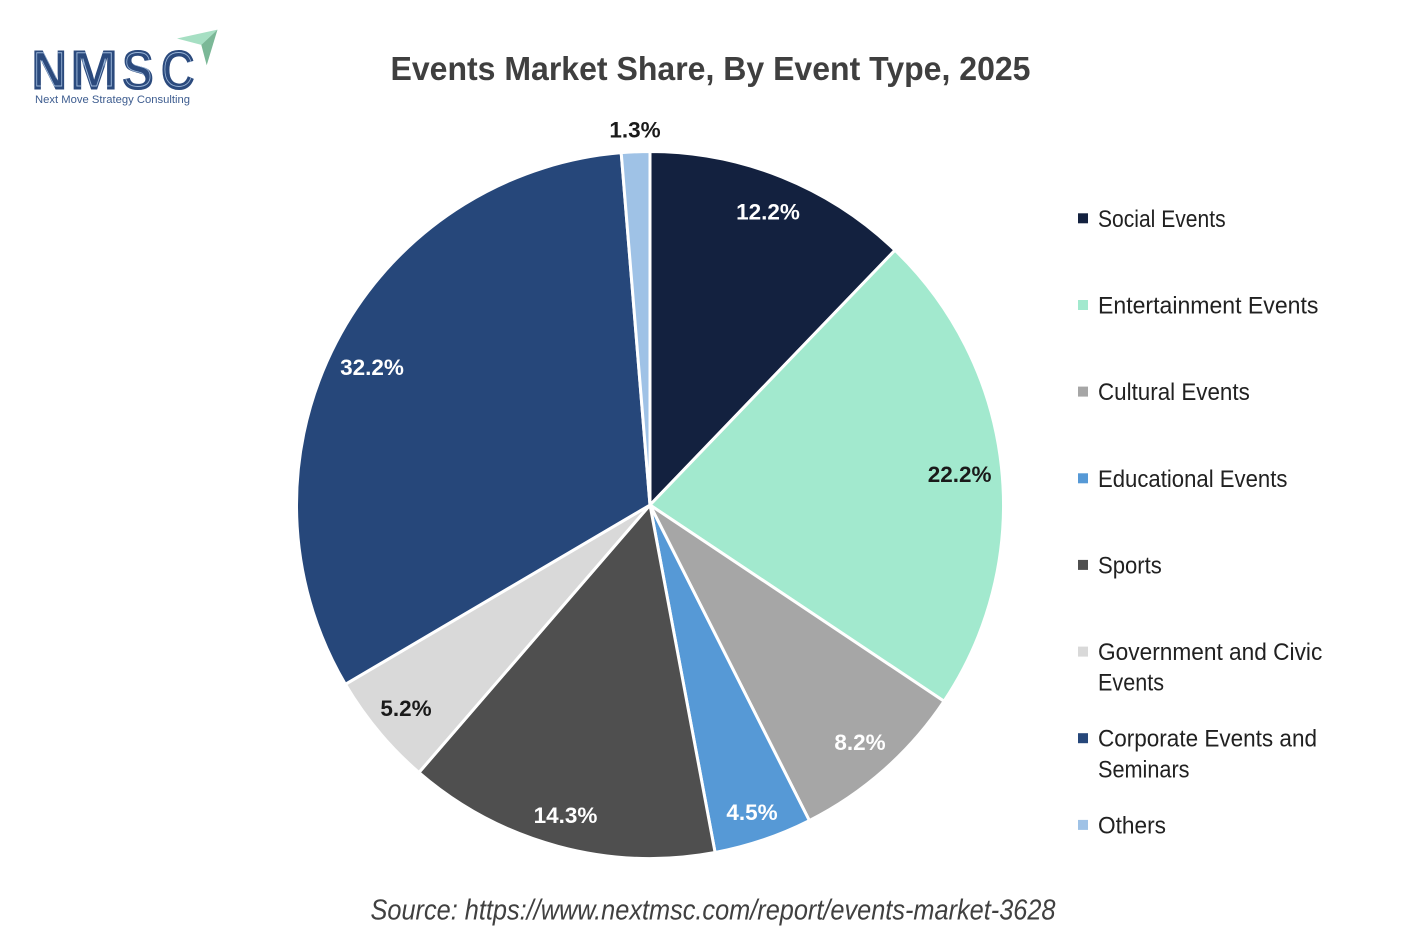 This screenshot has width=1426, height=940. I want to click on svg-text: 14.3%, so click(566, 815).